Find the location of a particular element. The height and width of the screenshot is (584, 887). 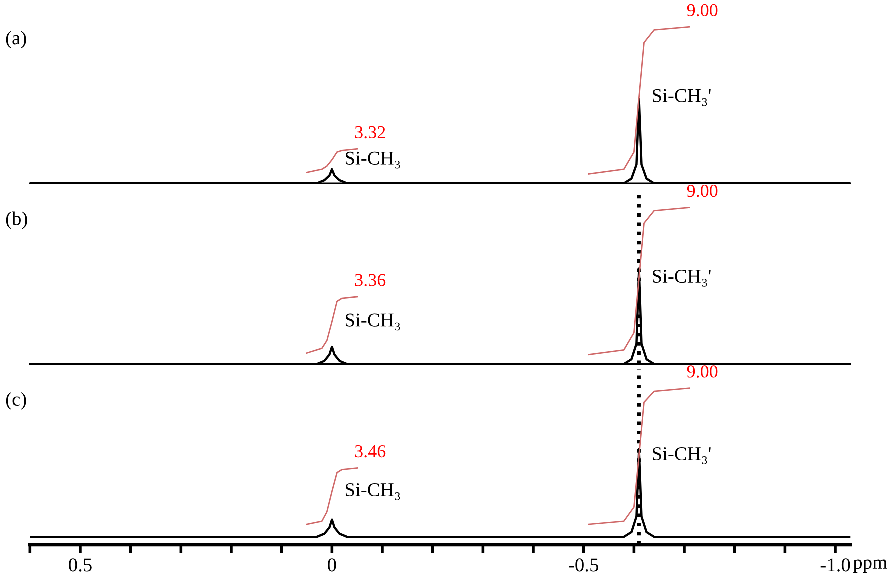

annotation: 3.36 is located at coordinates (370, 280).